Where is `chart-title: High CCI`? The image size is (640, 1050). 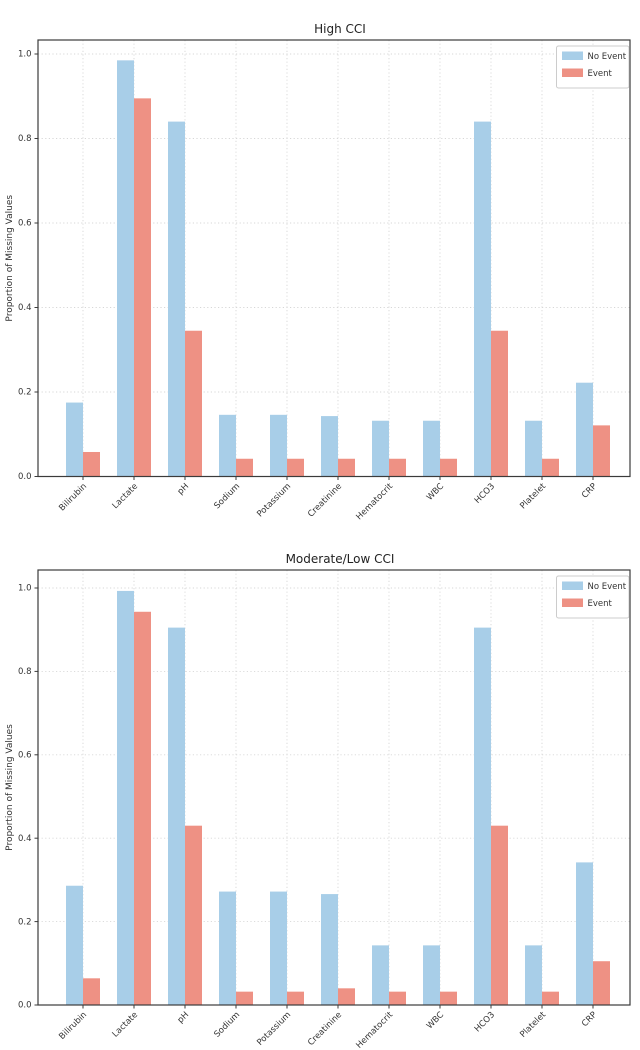
chart-title: High CCI is located at coordinates (340, 29).